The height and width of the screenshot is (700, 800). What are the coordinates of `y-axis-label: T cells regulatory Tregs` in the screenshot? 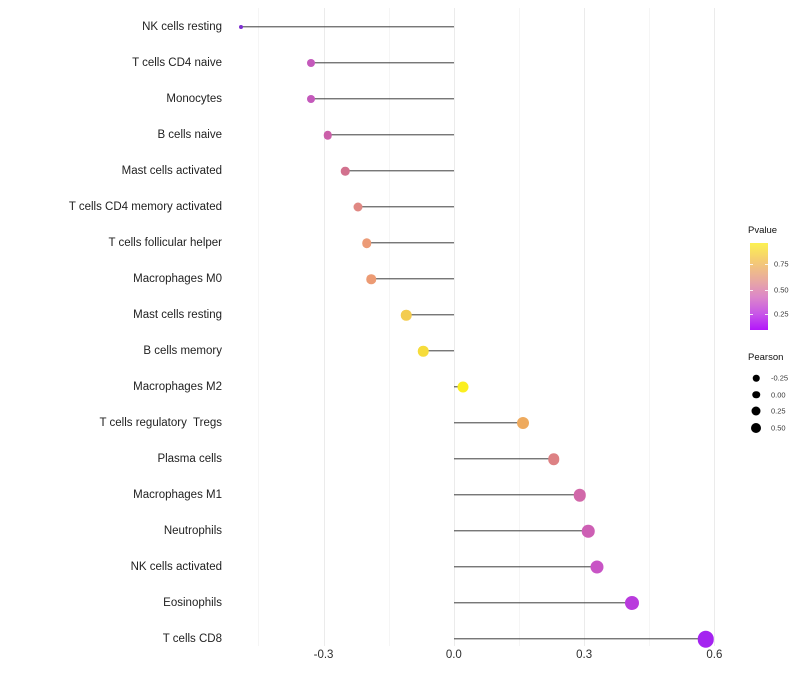 It's located at (160, 423).